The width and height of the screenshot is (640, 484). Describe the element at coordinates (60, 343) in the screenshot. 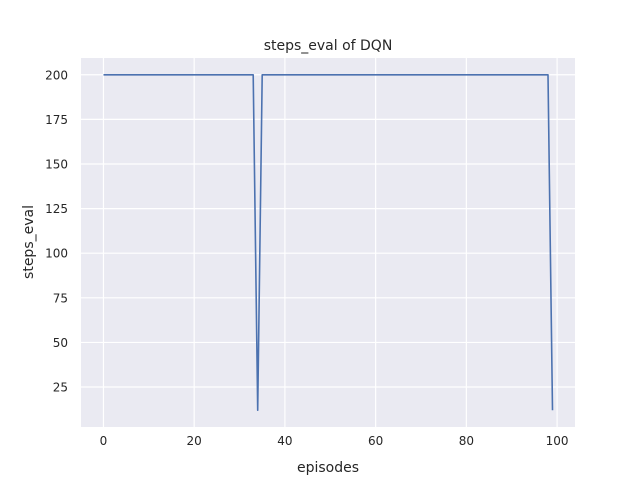

I see `y-tick-label: 50` at that location.